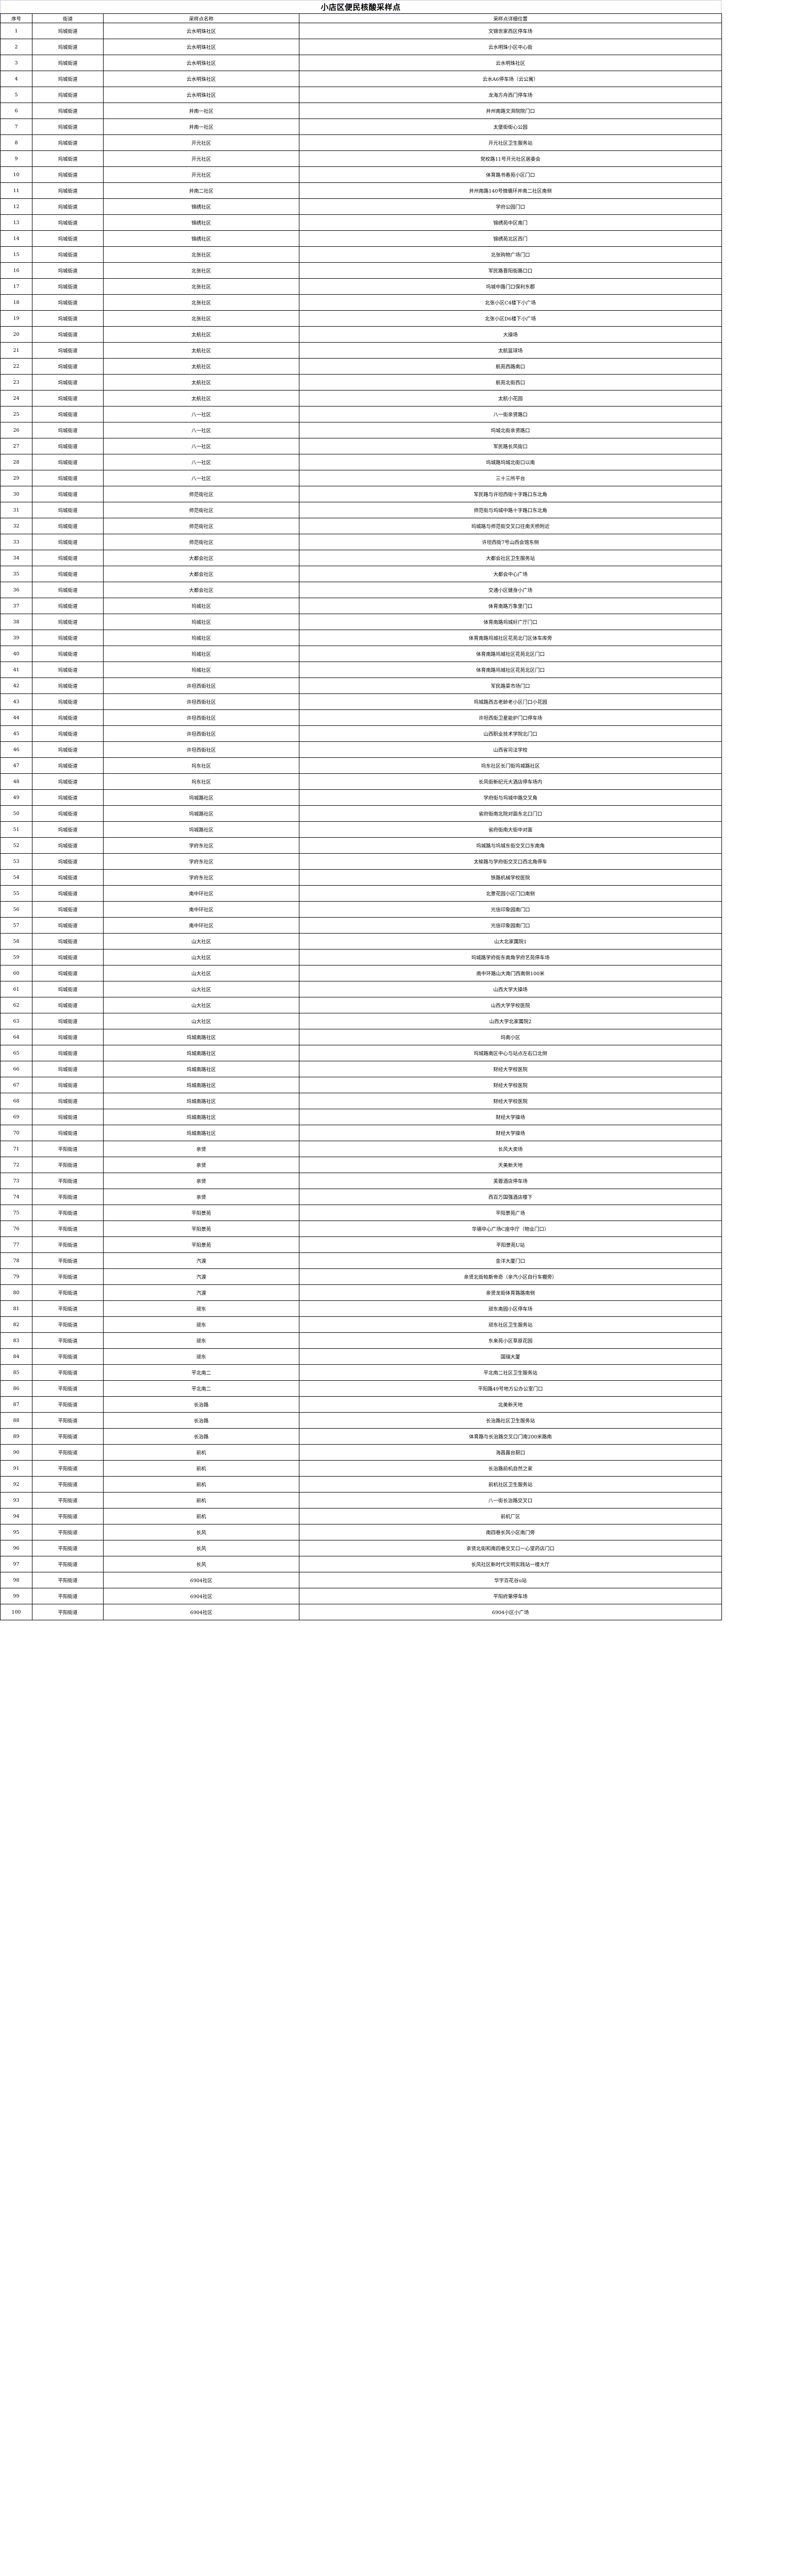  I want to click on cell-site-address: 坞城北街亲贤路口, so click(511, 430).